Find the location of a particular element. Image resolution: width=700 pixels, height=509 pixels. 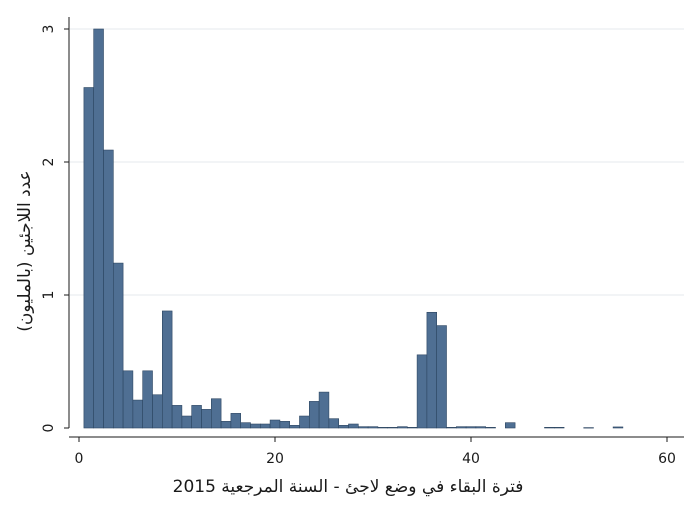

y-tick-label: 1 is located at coordinates (49, 295).